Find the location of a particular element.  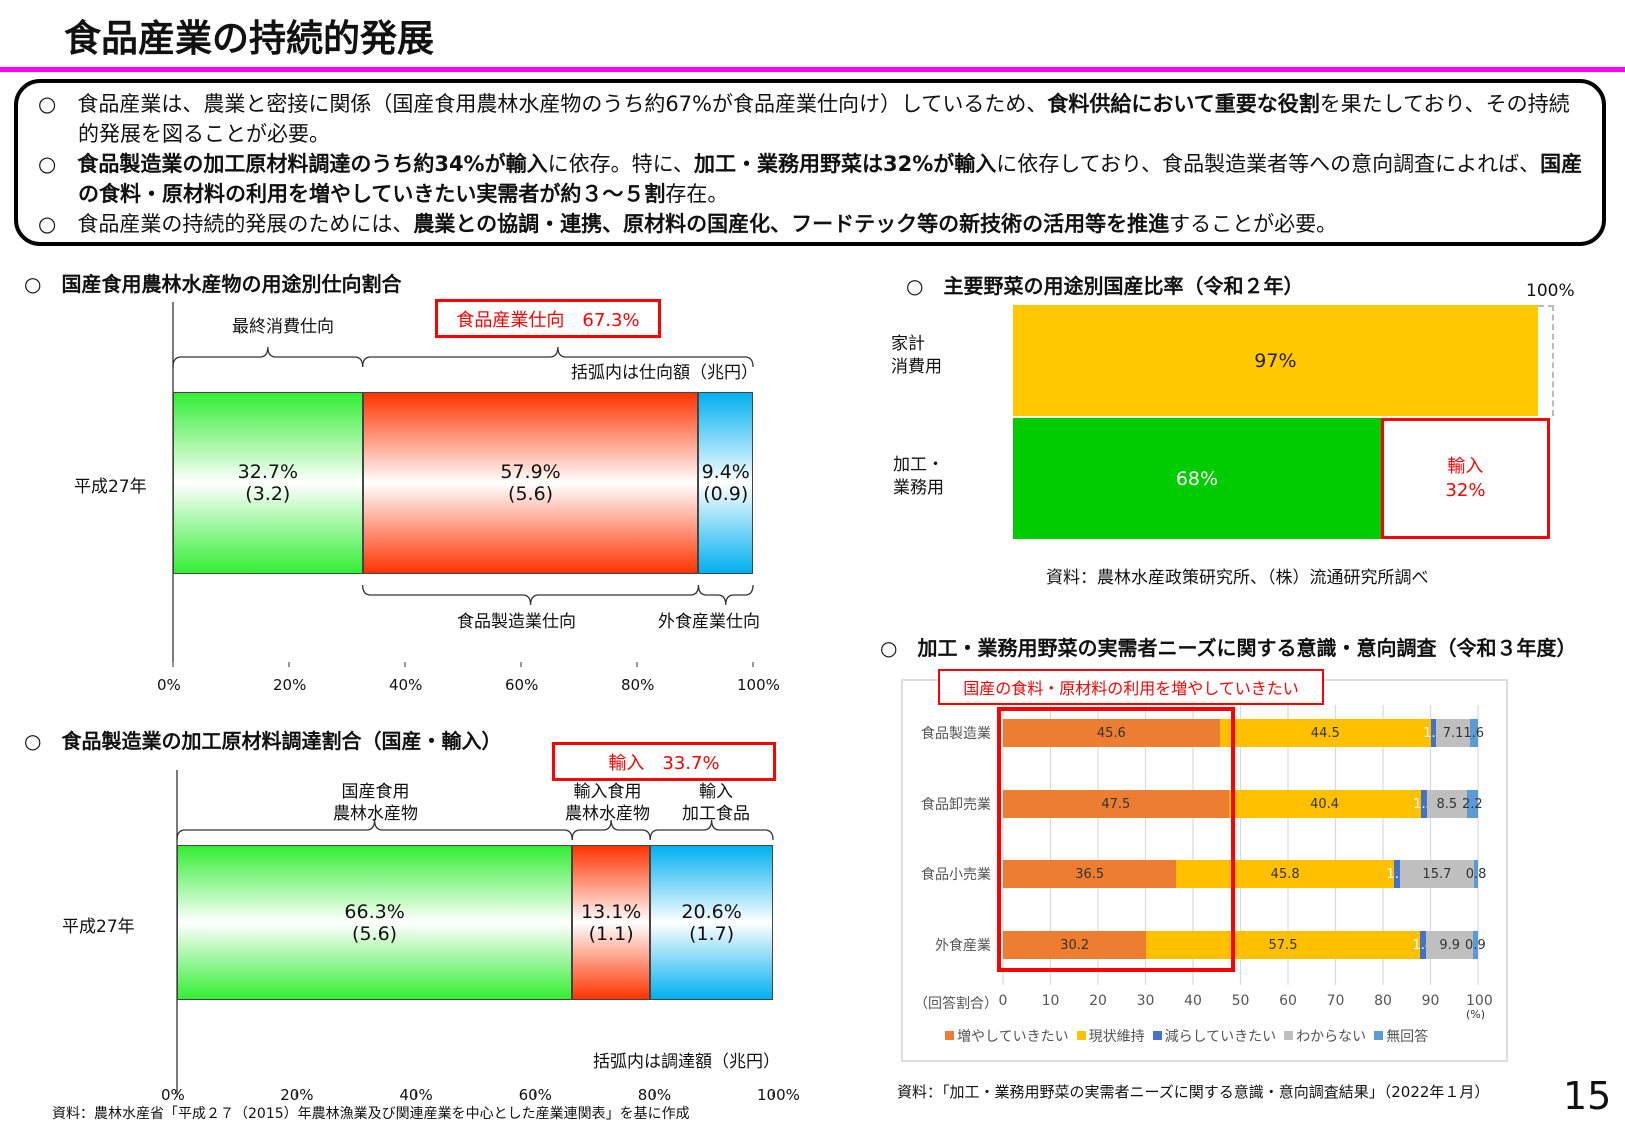

text: 食品産業の持続的発展のためには、 is located at coordinates (245, 224).